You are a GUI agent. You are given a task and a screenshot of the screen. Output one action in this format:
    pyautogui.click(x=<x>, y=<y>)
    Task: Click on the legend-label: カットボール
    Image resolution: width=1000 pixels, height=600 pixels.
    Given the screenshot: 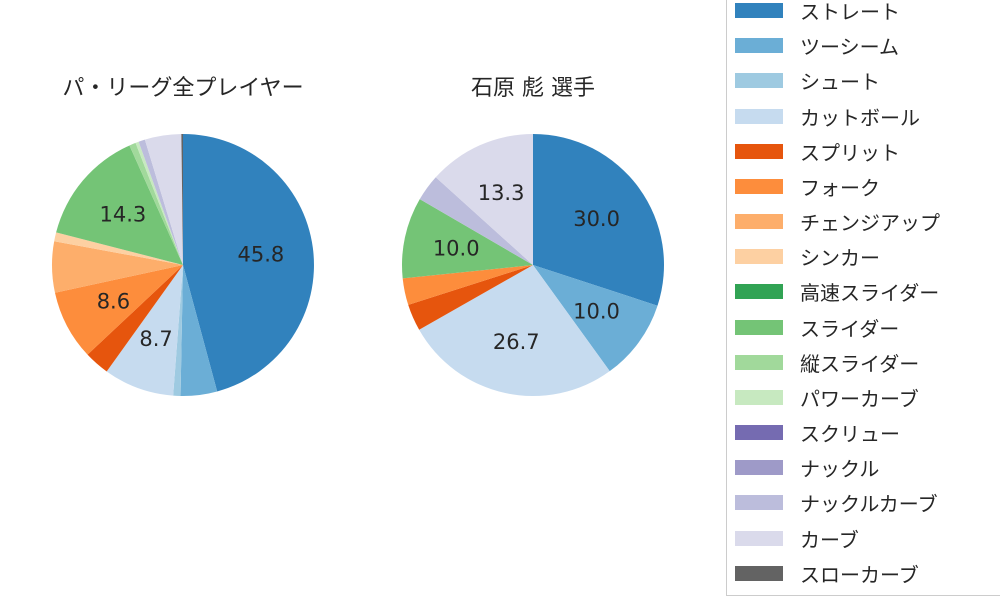 What is the action you would take?
    pyautogui.click(x=860, y=117)
    